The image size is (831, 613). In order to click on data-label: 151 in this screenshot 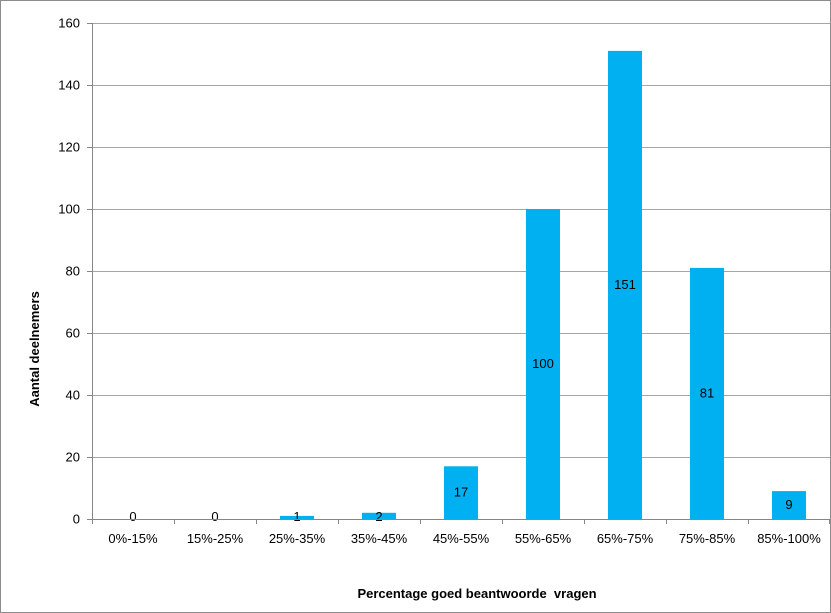, I will do `click(625, 284)`.